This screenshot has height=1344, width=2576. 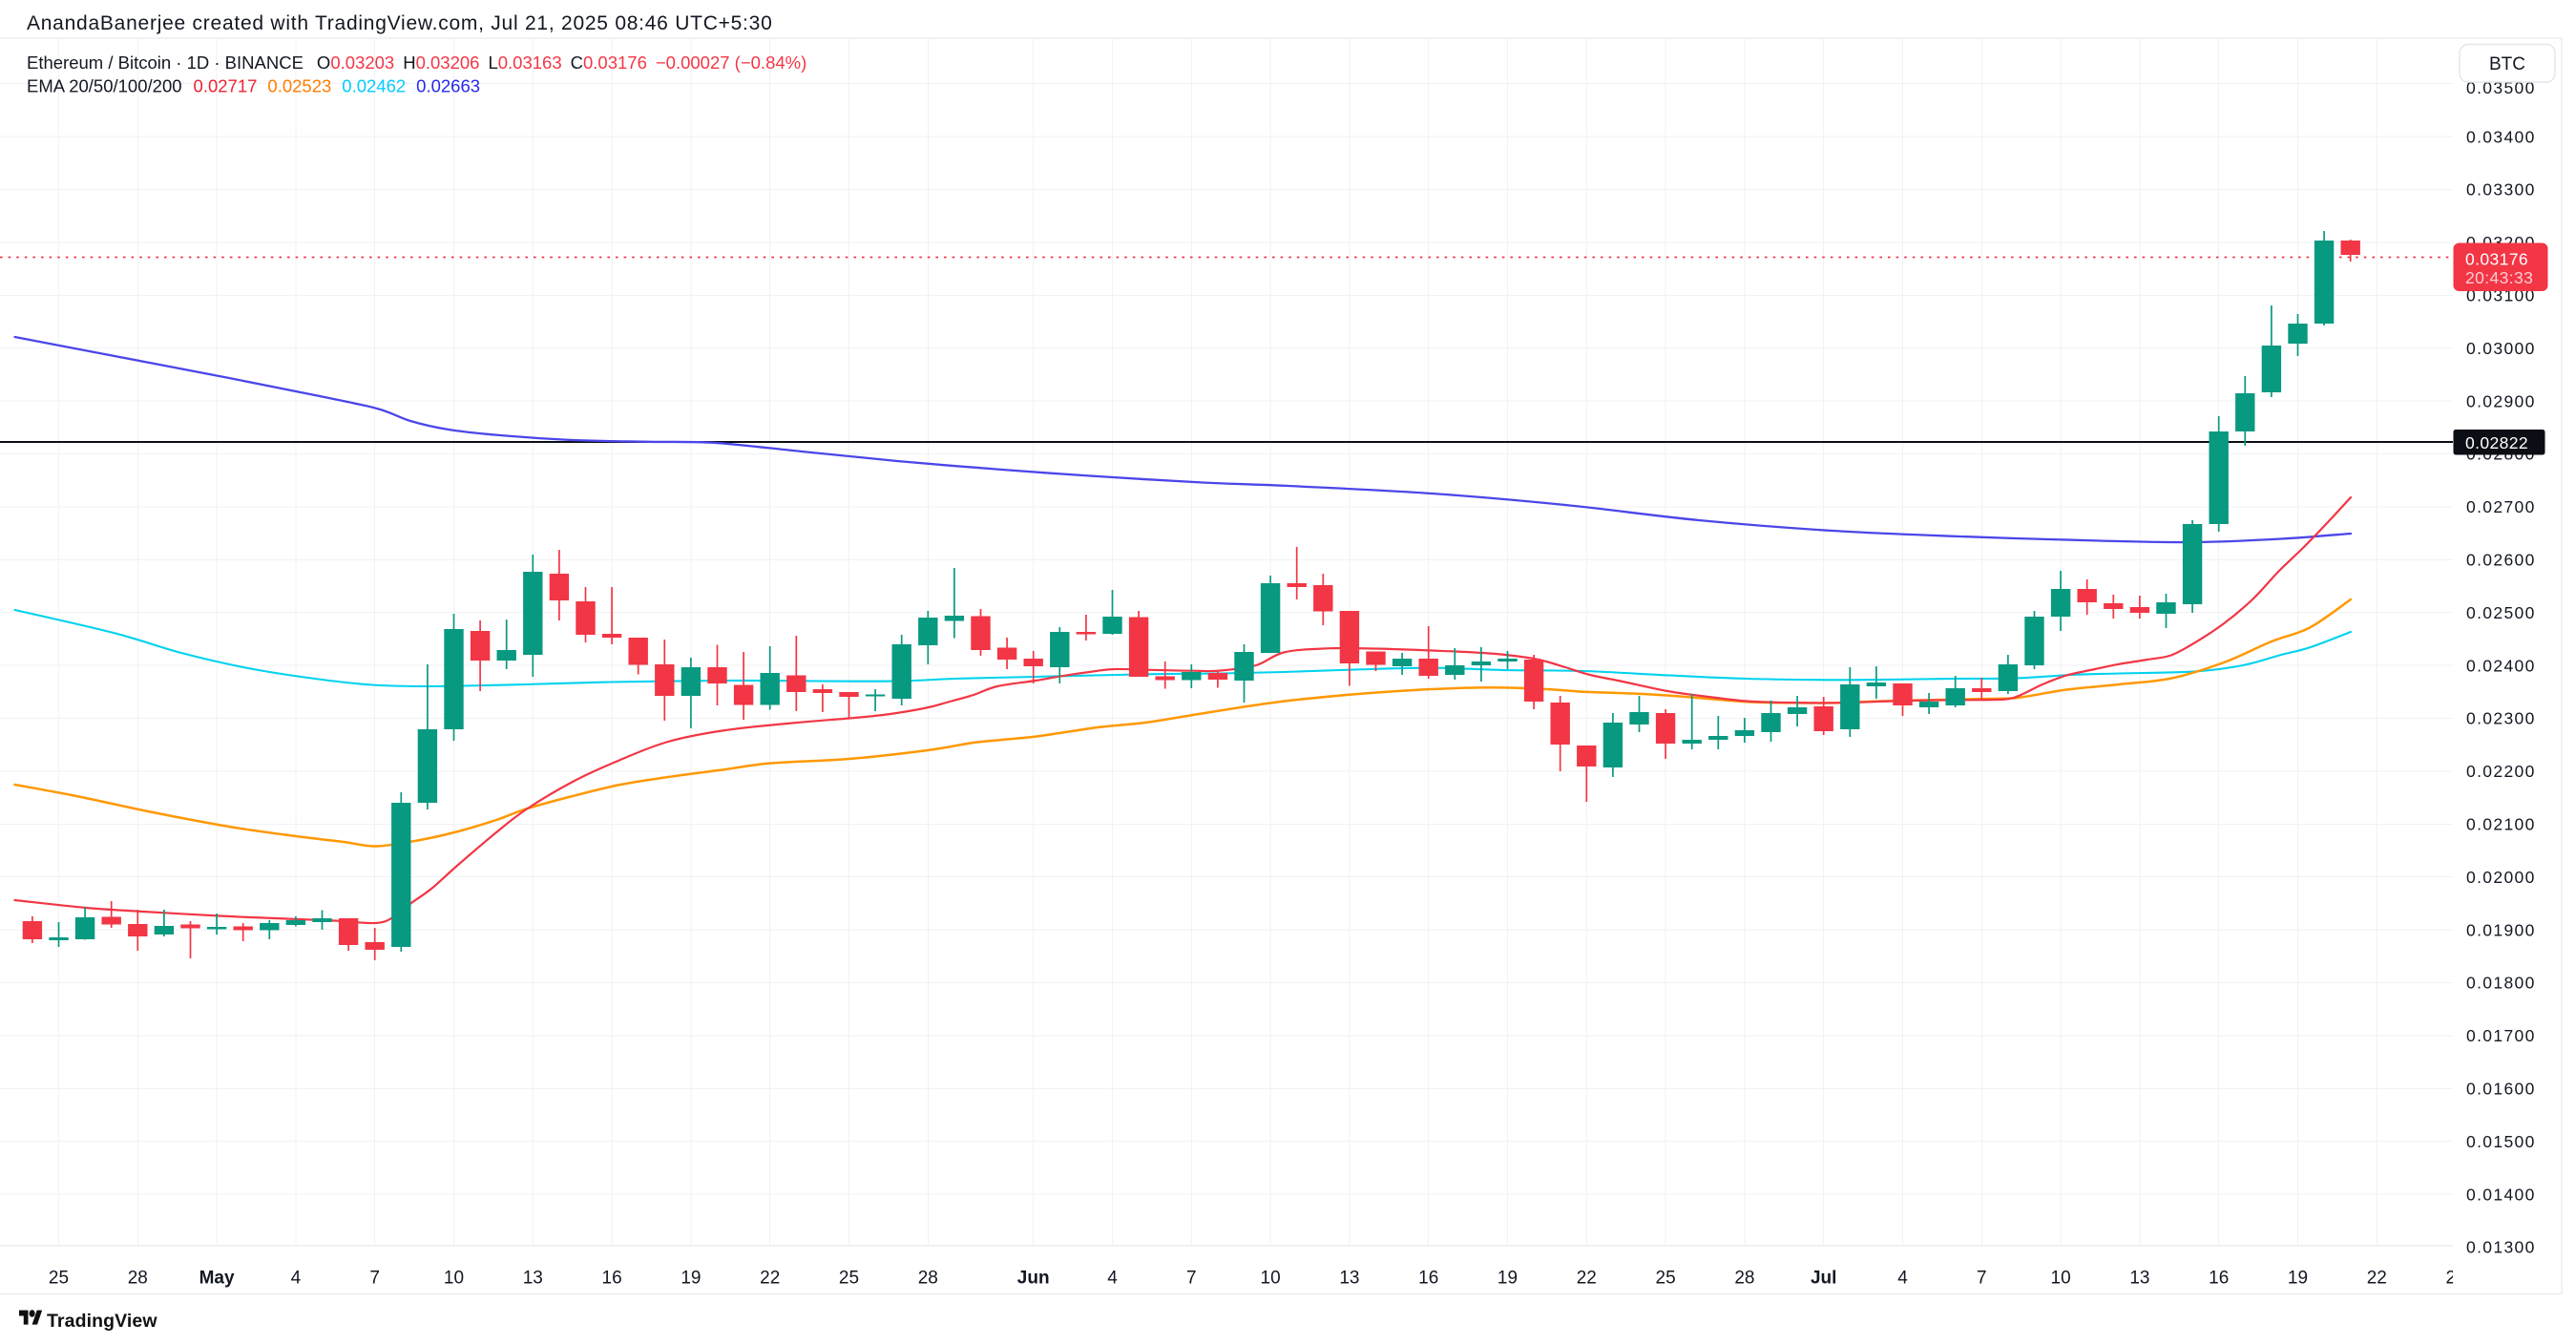 I want to click on svg-text: 0.02900, so click(x=2501, y=401).